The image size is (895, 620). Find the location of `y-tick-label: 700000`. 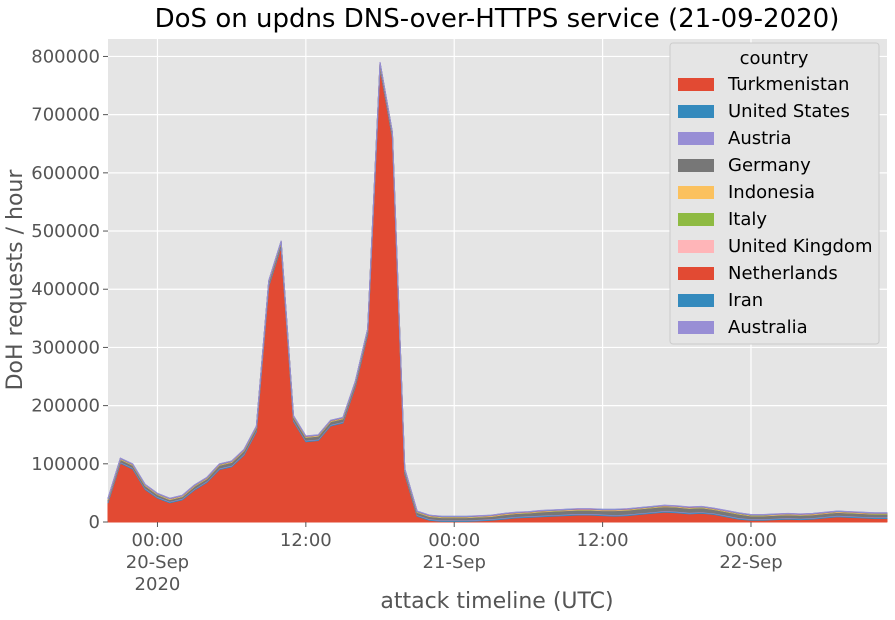

y-tick-label: 700000 is located at coordinates (65, 115).